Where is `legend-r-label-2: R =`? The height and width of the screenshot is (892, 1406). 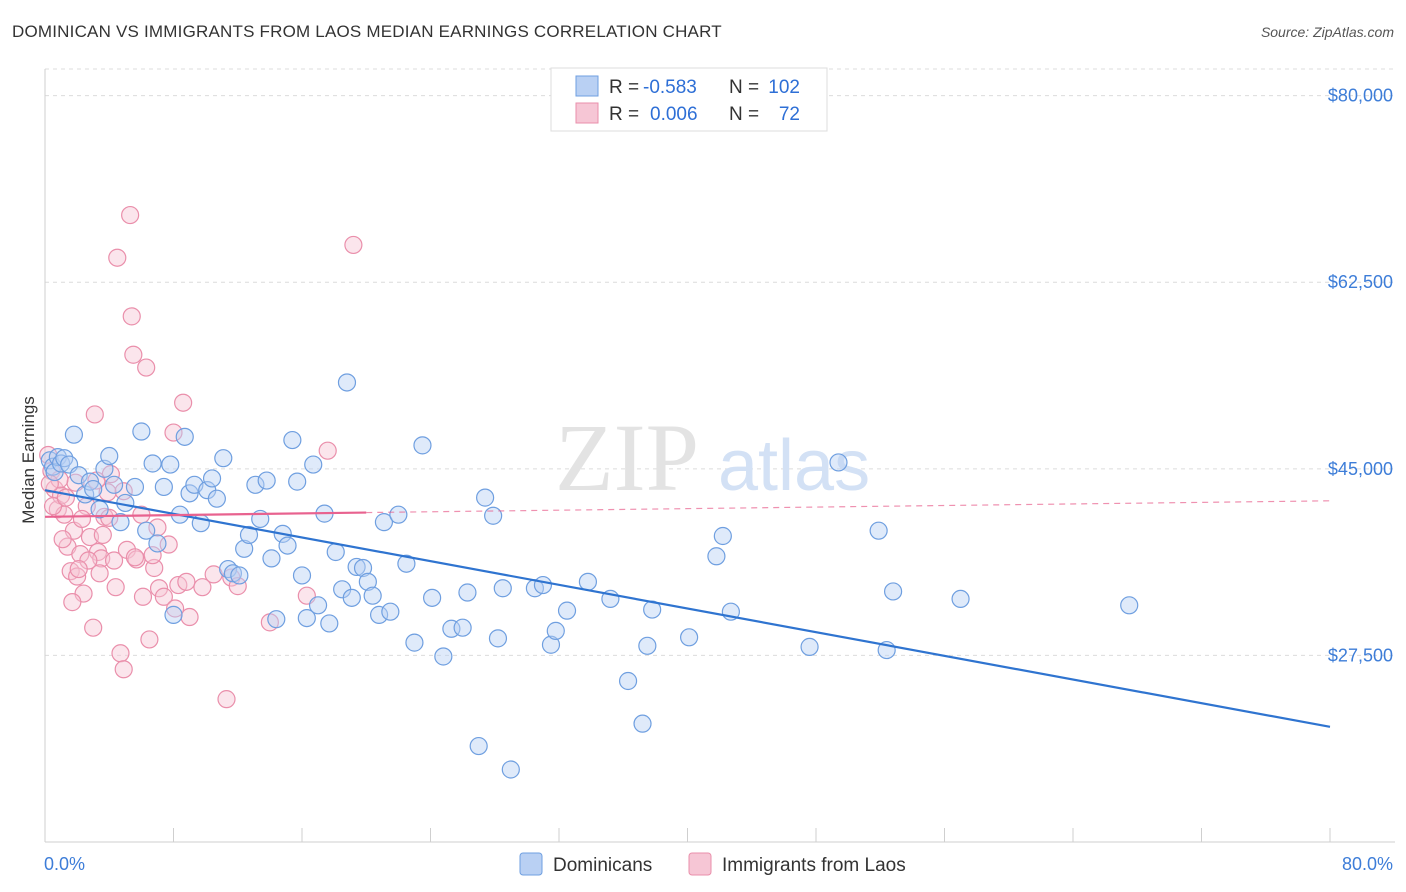
legend-r-label-2: R = is located at coordinates (624, 114).